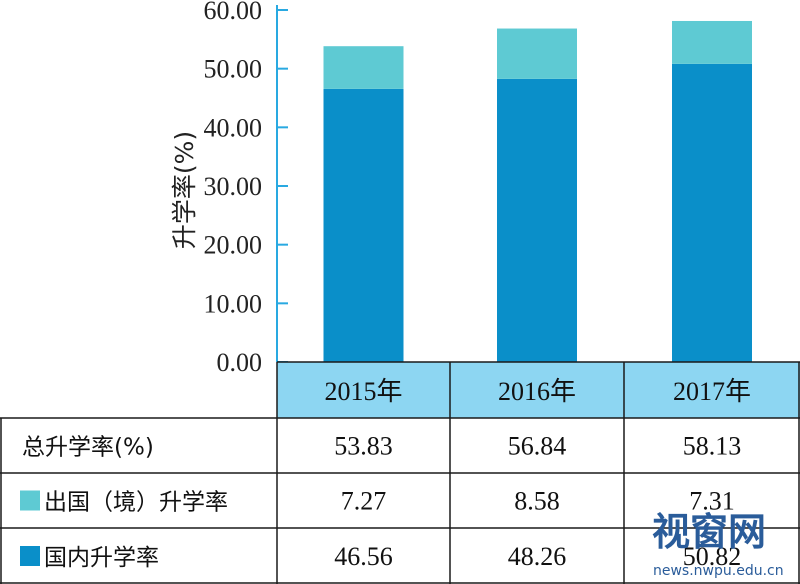 This screenshot has height=584, width=800. Describe the element at coordinates (363, 391) in the screenshot. I see `category-label: 2015年` at that location.